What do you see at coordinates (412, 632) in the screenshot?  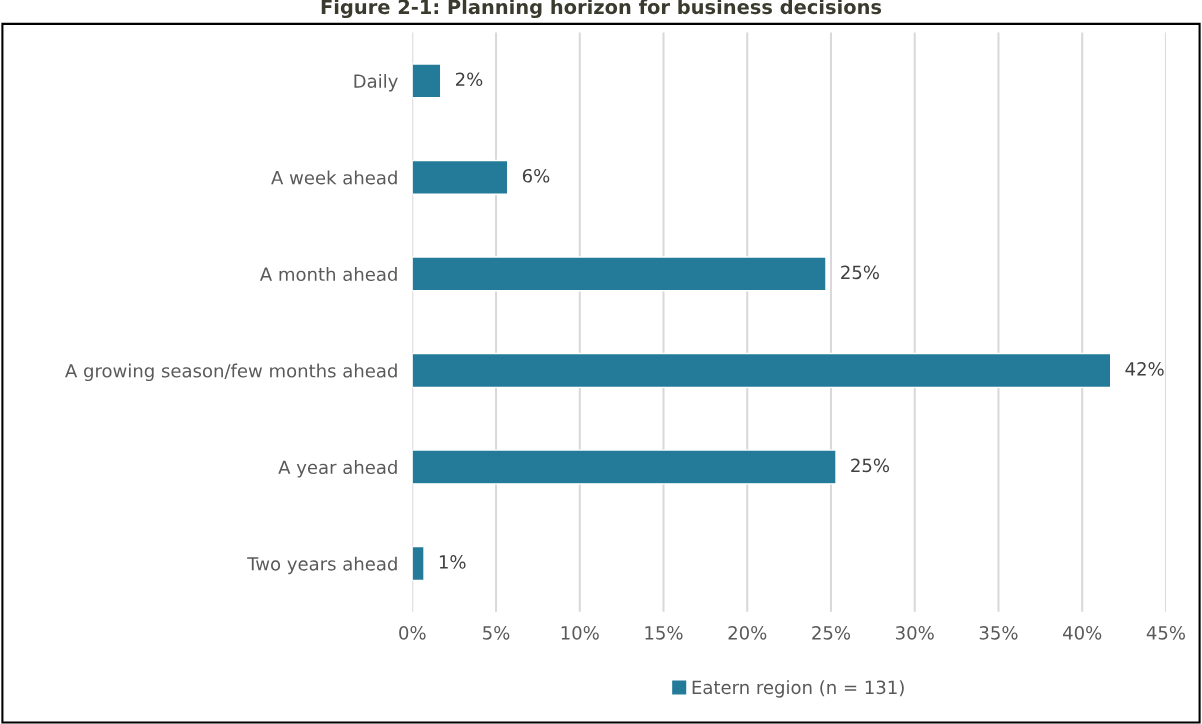 I see `x-tick-label: 0%` at bounding box center [412, 632].